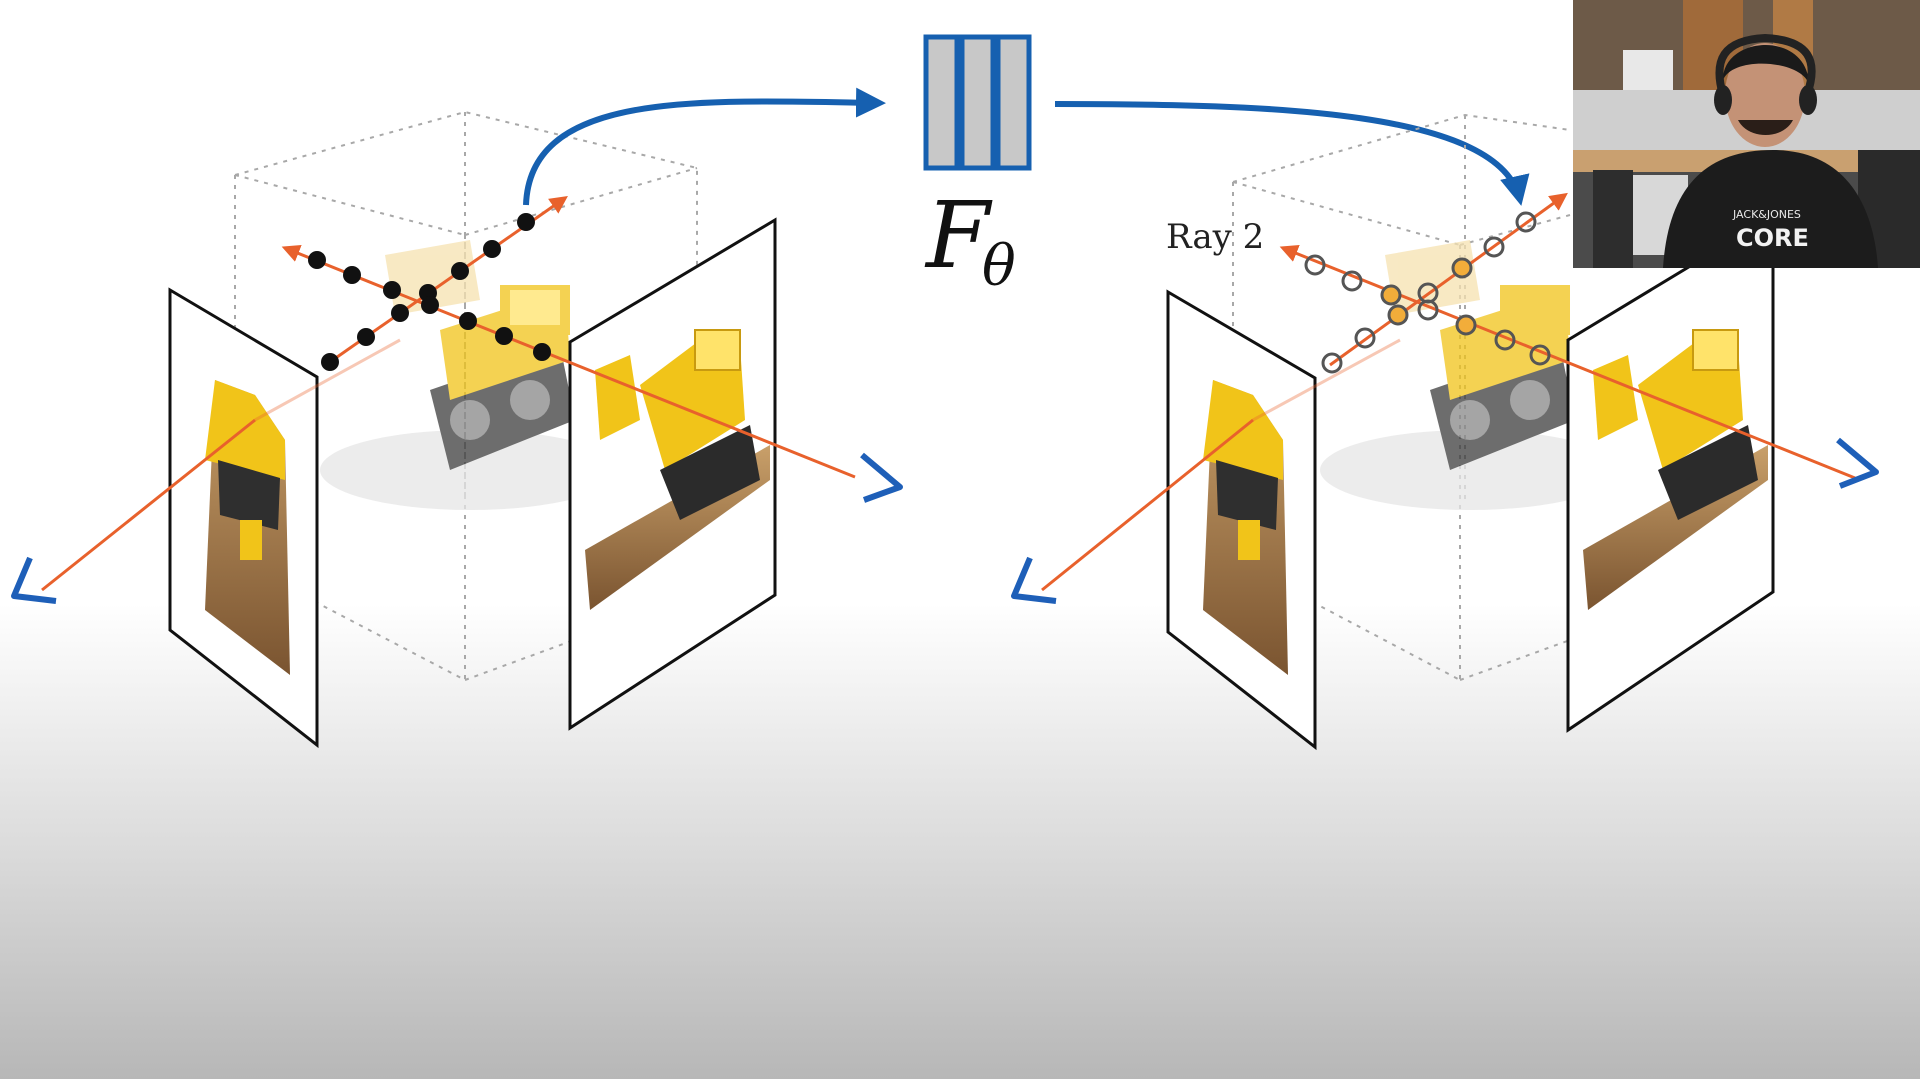 This screenshot has width=1920, height=1079. What do you see at coordinates (1857, 463) in the screenshot?
I see `right-right-camera-icon` at bounding box center [1857, 463].